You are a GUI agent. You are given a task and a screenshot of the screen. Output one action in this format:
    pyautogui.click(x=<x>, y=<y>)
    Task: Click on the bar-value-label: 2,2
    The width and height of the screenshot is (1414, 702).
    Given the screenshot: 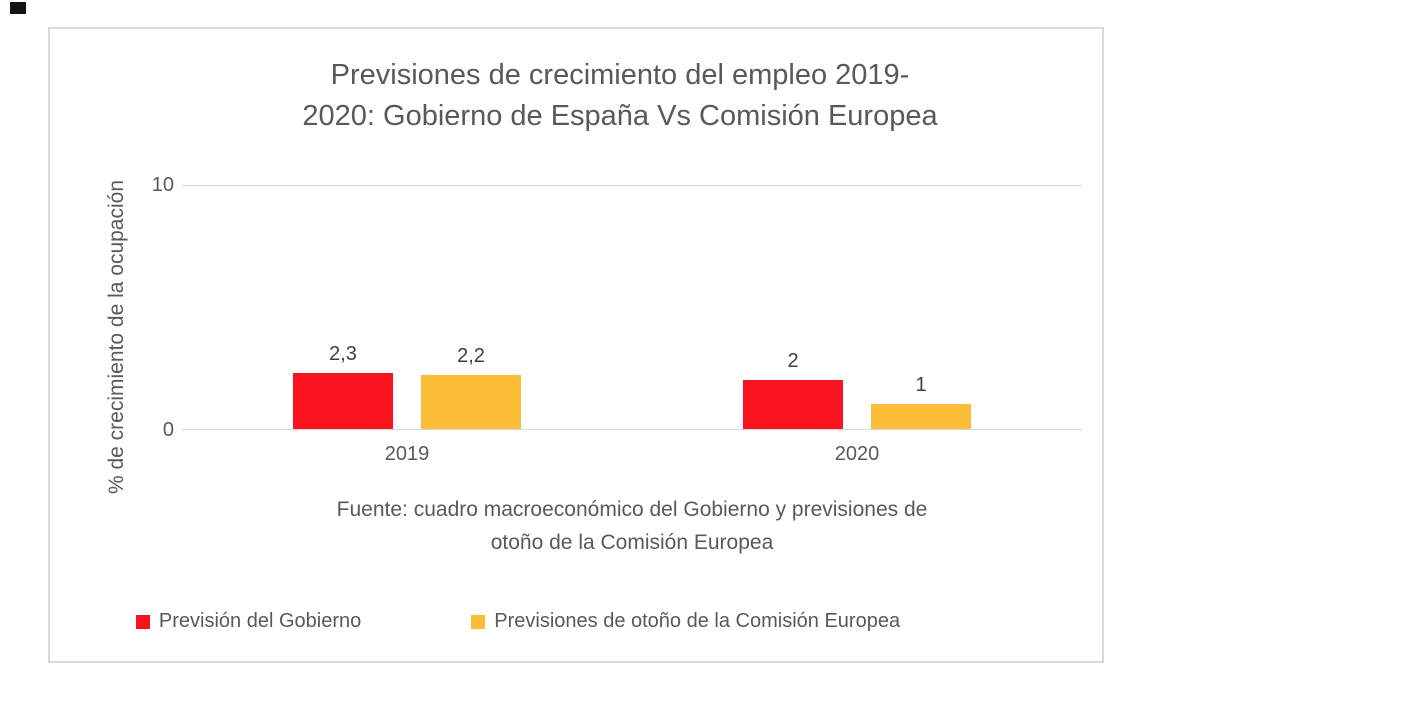 What is the action you would take?
    pyautogui.click(x=471, y=356)
    